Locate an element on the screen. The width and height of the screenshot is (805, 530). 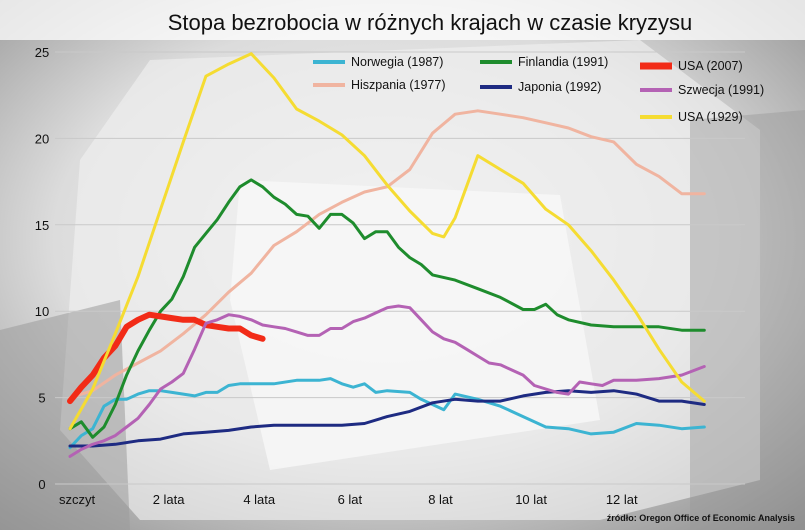
x-tick-label: 10 lat is located at coordinates (531, 499).